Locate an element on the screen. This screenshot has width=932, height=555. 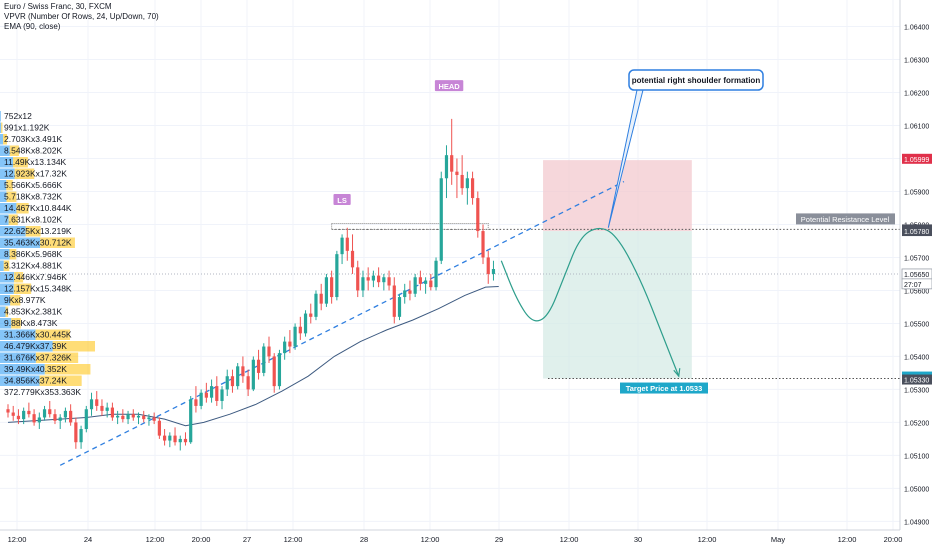
take-profit-zone is located at coordinates (617, 304).